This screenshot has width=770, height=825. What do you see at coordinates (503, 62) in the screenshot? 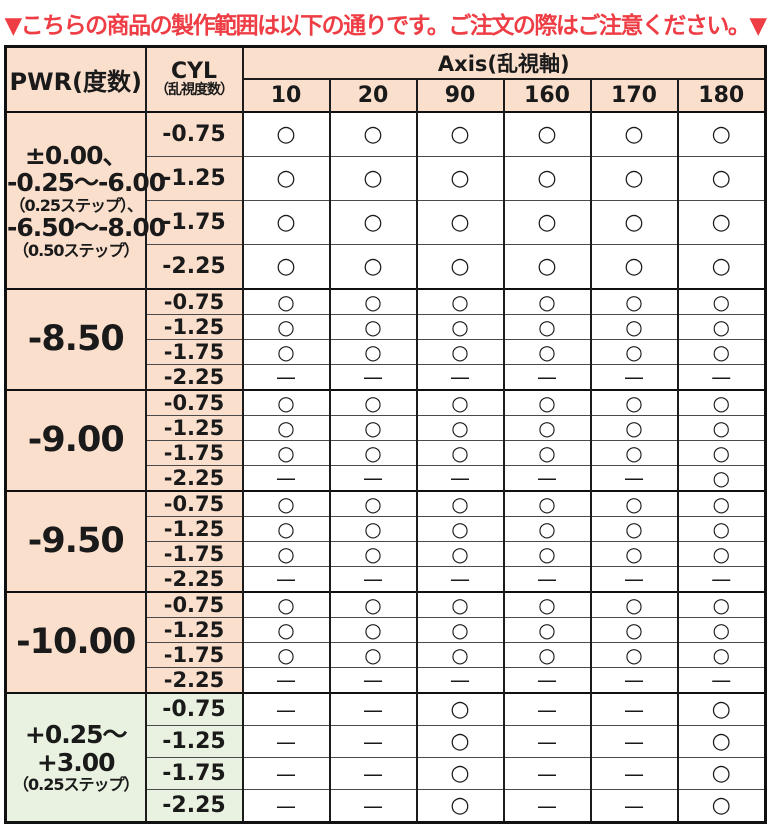
I see `axis-column-header: Axis(乱視軸)` at bounding box center [503, 62].